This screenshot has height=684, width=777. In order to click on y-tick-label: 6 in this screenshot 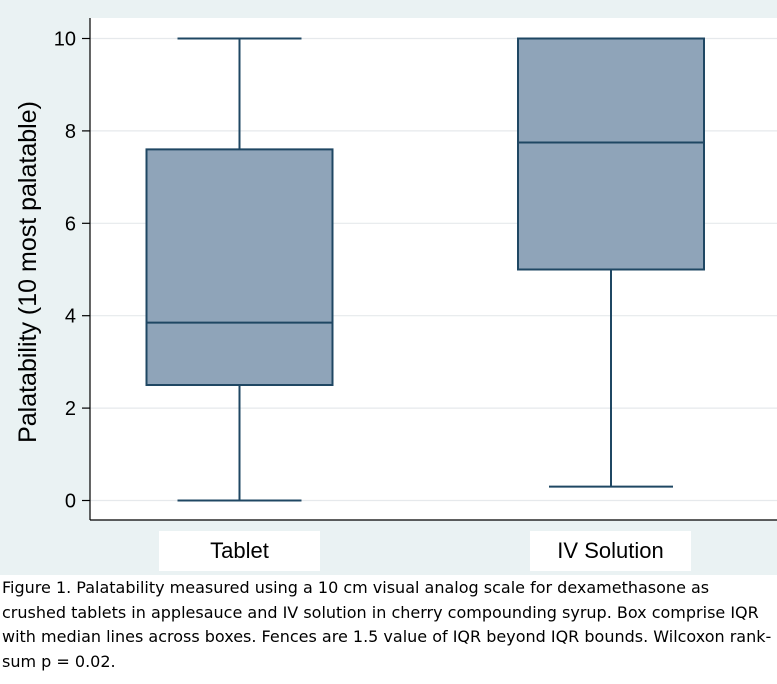, I will do `click(70, 224)`.